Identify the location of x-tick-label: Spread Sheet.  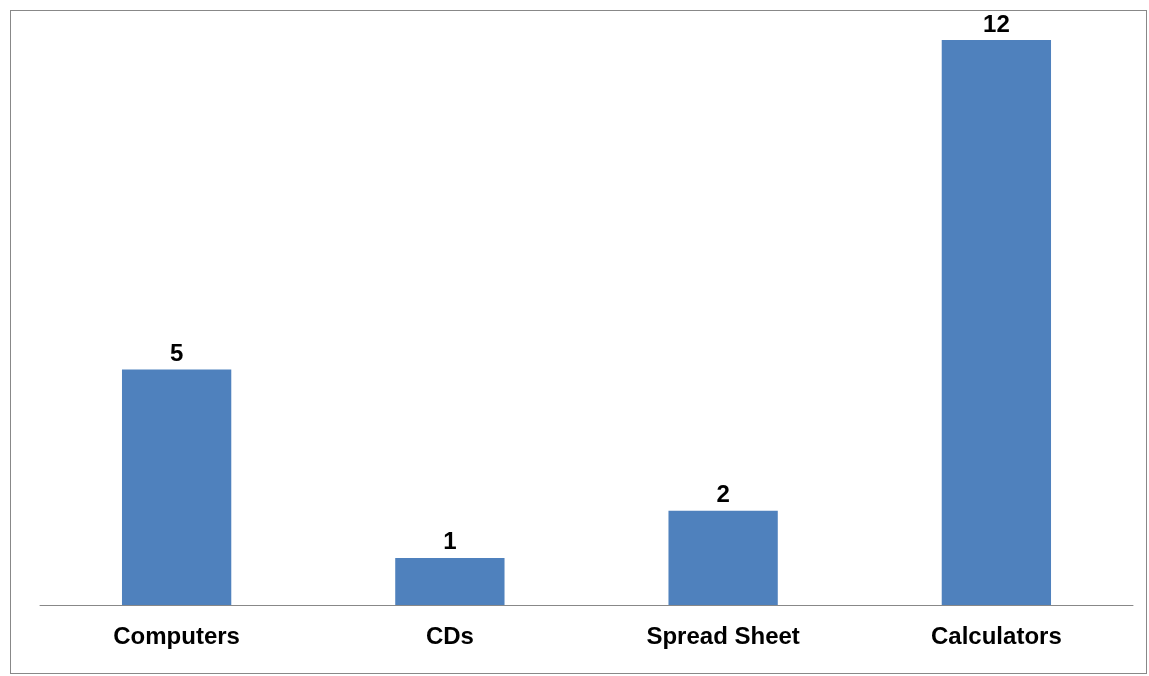
(723, 635).